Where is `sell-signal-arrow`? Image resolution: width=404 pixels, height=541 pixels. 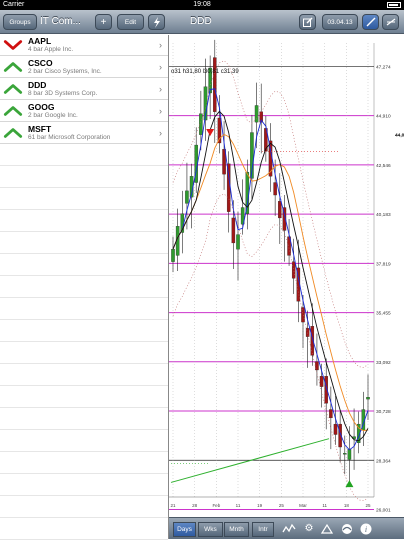 sell-signal-arrow is located at coordinates (210, 133).